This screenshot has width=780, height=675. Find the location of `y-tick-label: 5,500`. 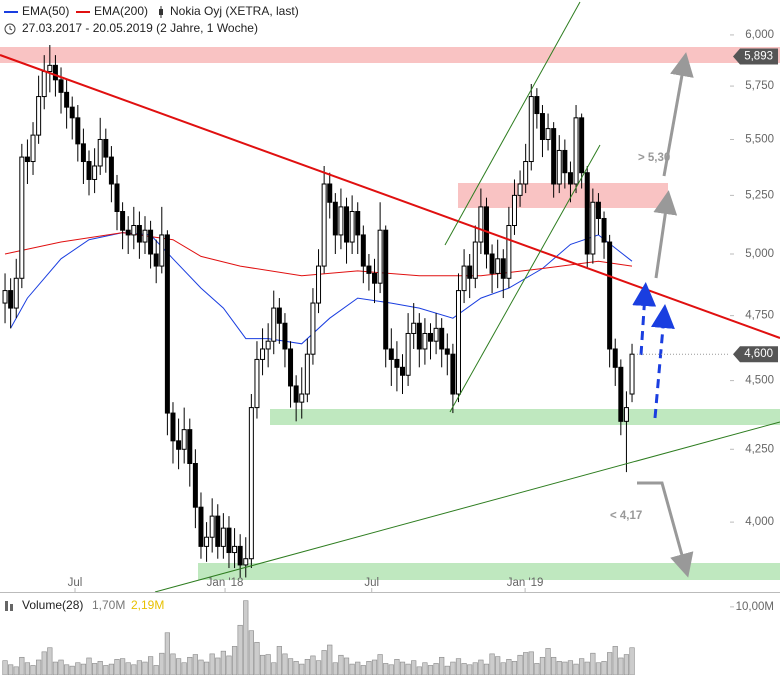

y-tick-label: 5,500 is located at coordinates (759, 140).